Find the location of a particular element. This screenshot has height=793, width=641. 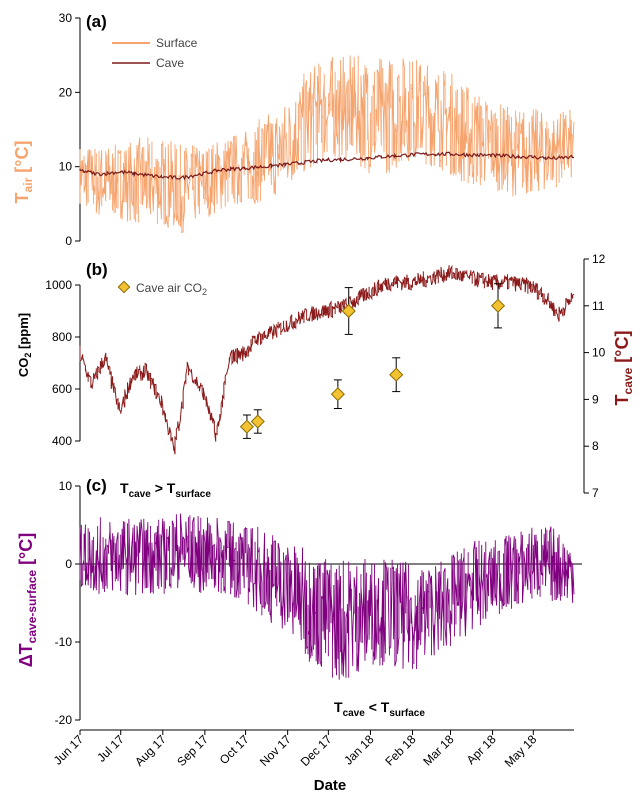

legend-co2-label: Cave air CO2 is located at coordinates (171, 289).